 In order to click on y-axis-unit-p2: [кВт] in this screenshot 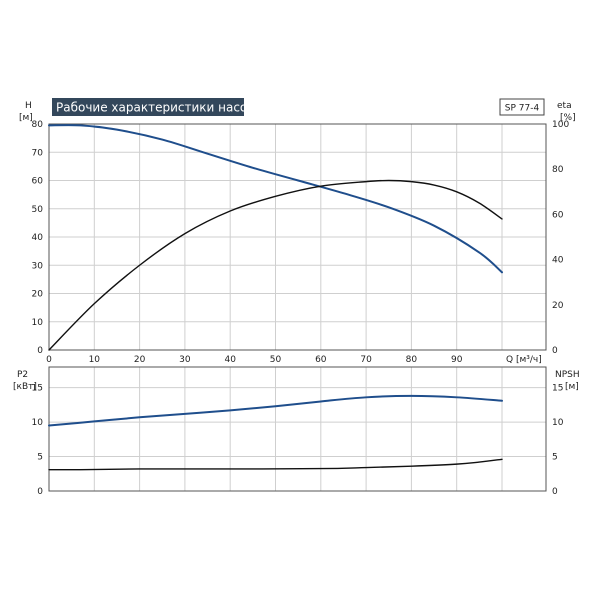, I will do `click(25, 387)`.